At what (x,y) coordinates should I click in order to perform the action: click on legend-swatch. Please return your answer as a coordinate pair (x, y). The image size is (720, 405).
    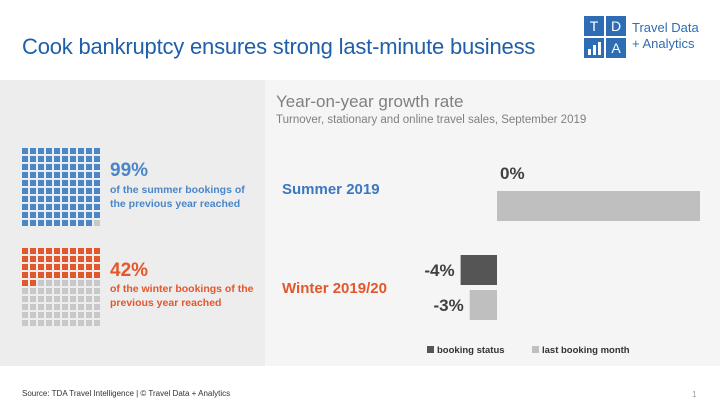
    Looking at the image, I should click on (535, 349).